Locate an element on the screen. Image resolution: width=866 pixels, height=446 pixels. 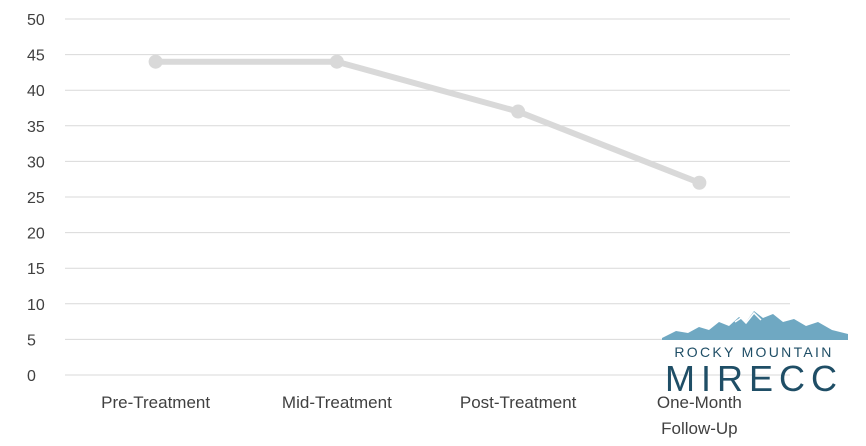
y-tick-label: 50 is located at coordinates (36, 20).